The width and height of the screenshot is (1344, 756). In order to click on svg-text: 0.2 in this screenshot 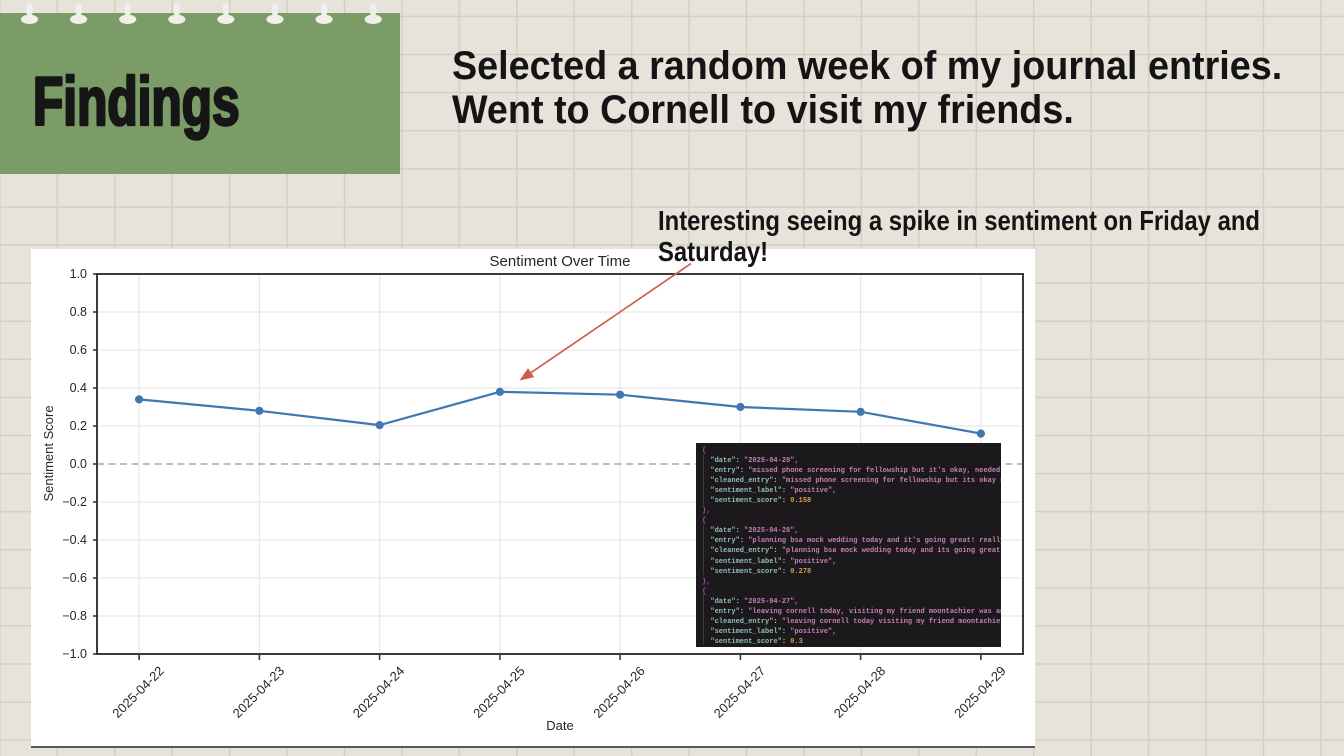, I will do `click(78, 426)`.